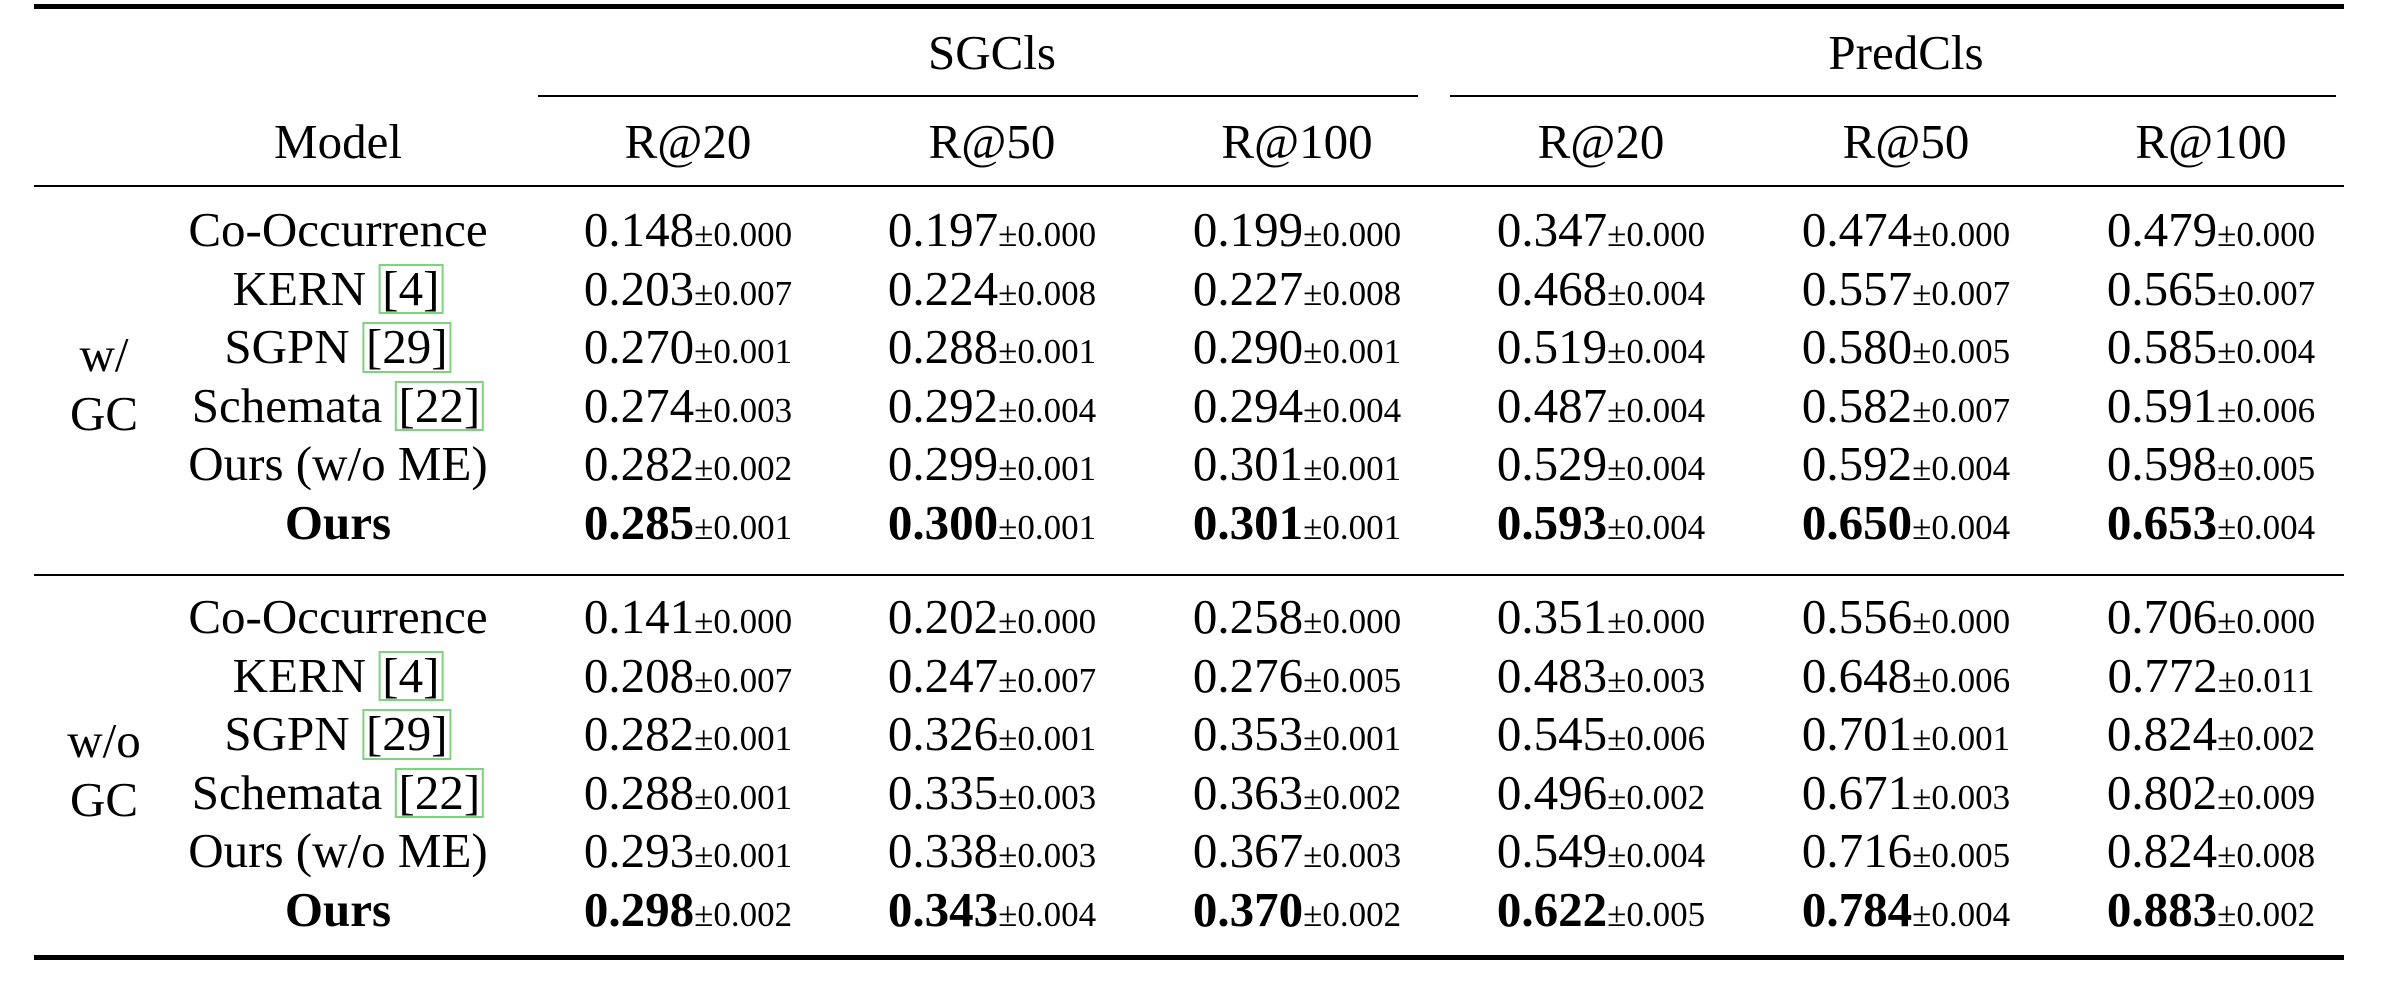  What do you see at coordinates (992, 792) in the screenshot?
I see `table-cell: 0.335±0.003` at bounding box center [992, 792].